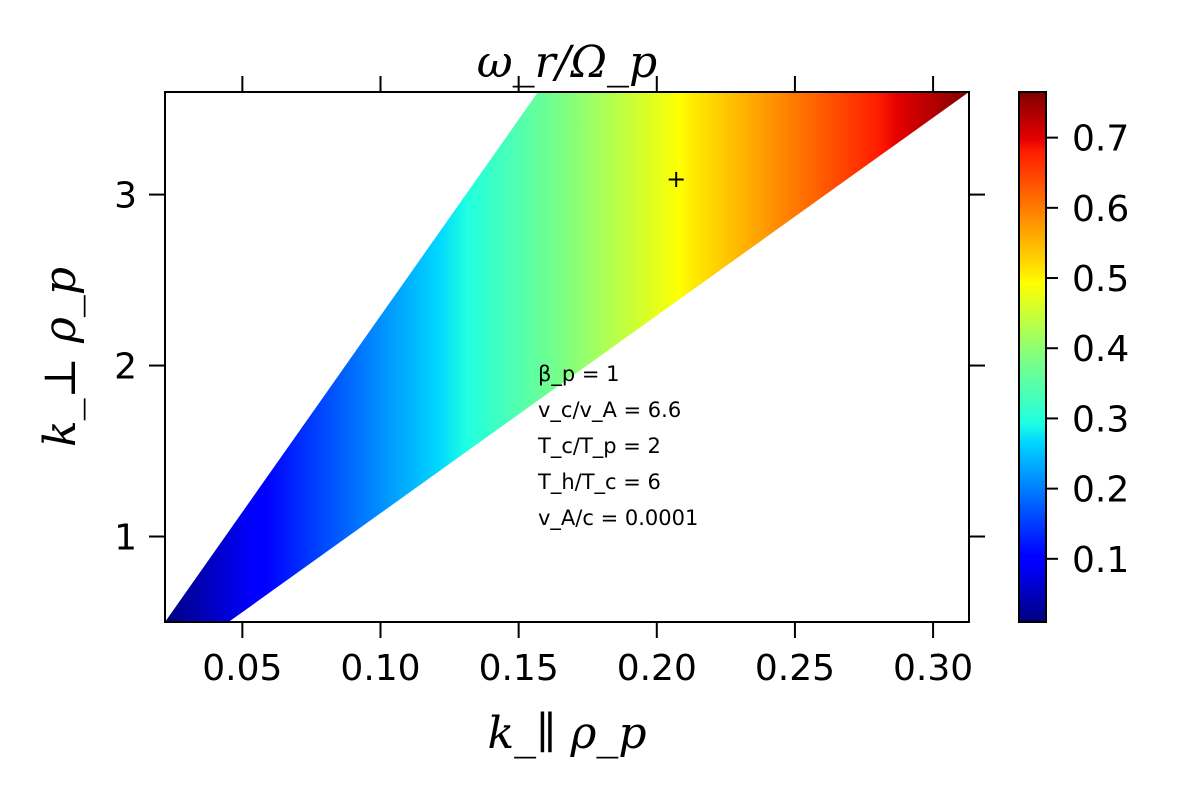 The image size is (1200, 800). I want to click on x-tick-label: 0.30, so click(933, 668).